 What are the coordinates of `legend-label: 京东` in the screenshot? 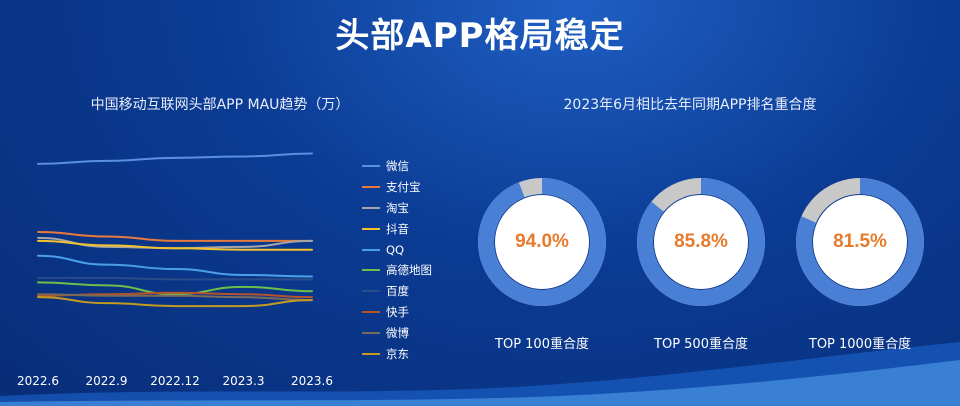 It's located at (397, 353).